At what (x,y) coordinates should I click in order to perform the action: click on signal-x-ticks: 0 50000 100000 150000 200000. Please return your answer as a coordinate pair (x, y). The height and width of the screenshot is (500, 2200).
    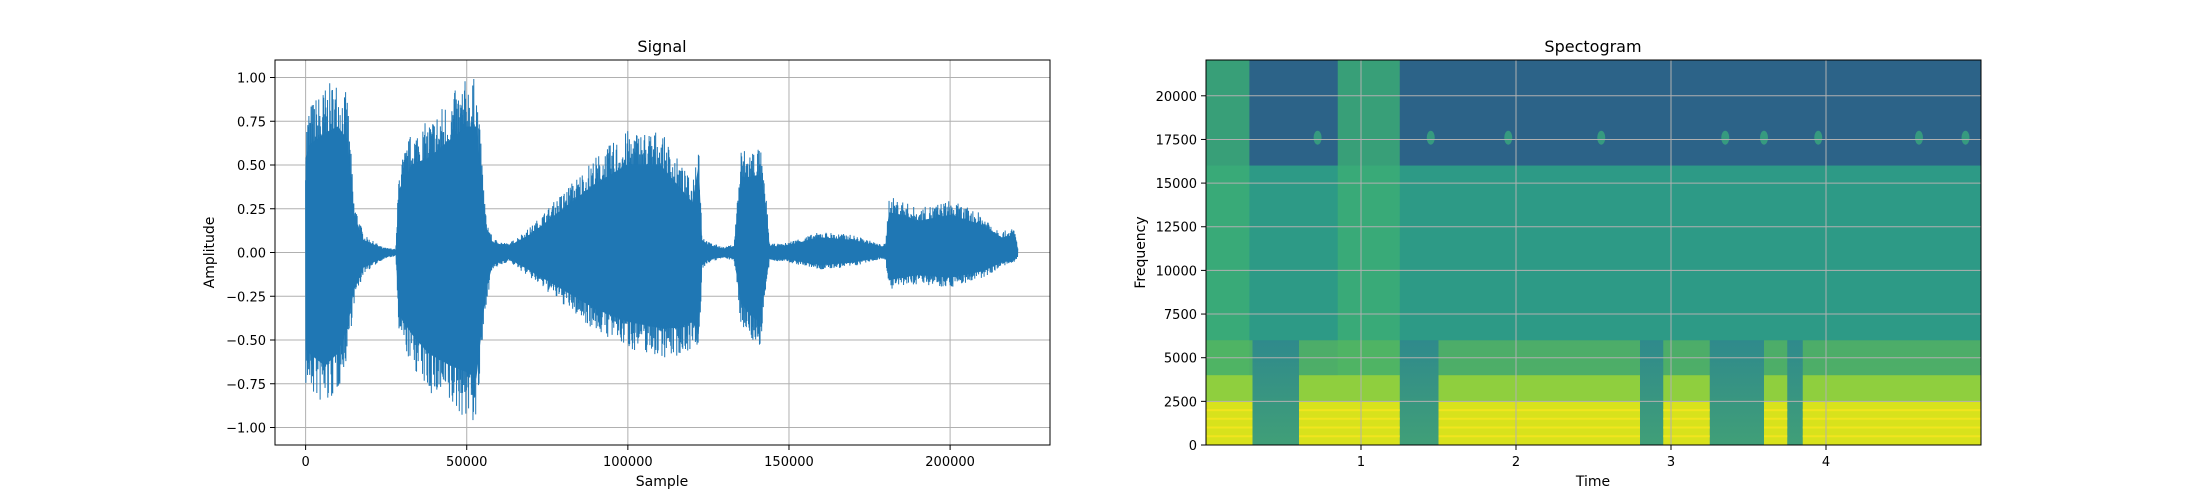
    Looking at the image, I should click on (638, 457).